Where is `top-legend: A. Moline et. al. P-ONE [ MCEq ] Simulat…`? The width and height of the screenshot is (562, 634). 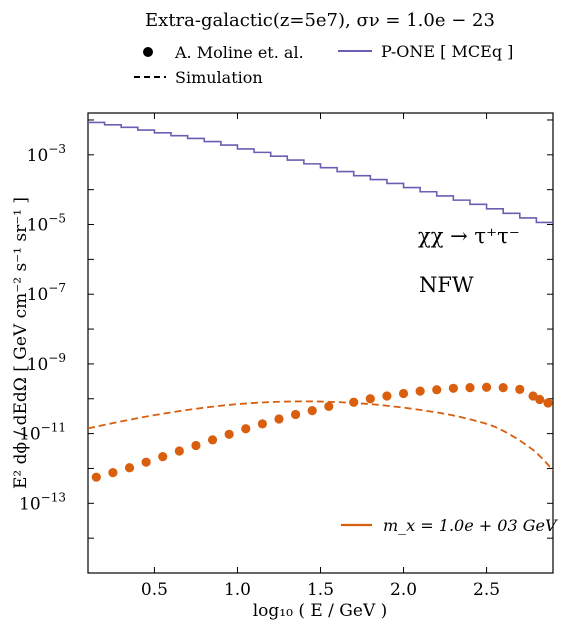 top-legend: A. Moline et. al. P-ONE [ MCEq ] Simulat… is located at coordinates (323, 64).